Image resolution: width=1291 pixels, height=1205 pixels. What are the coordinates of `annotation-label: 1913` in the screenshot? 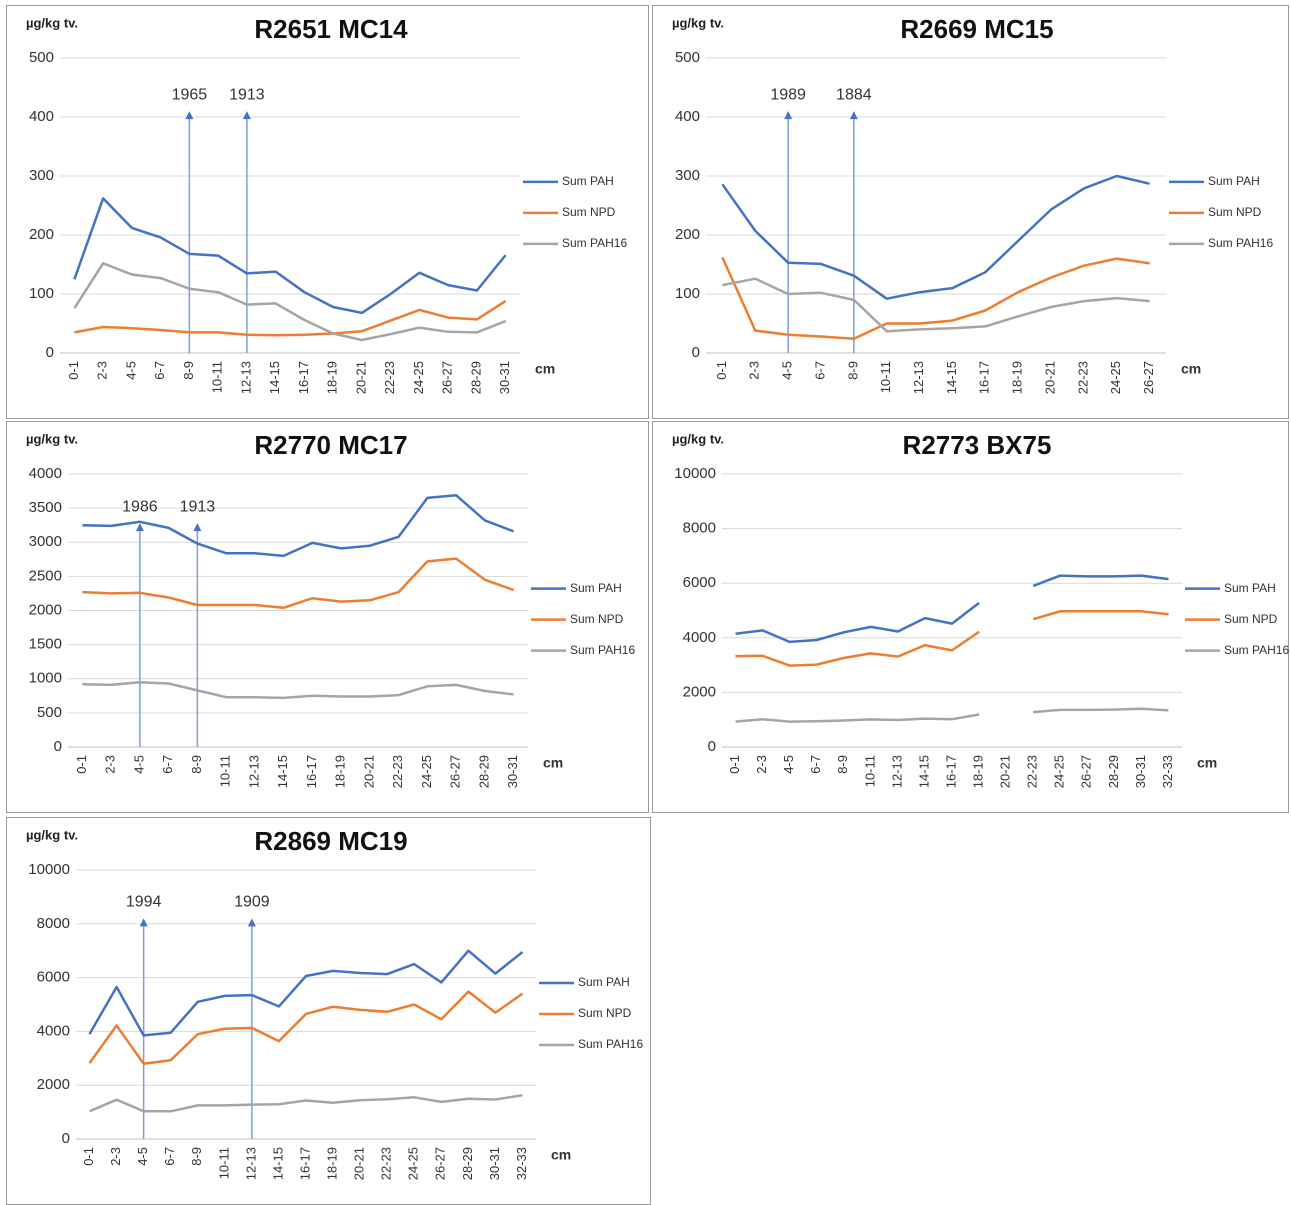 It's located at (198, 506).